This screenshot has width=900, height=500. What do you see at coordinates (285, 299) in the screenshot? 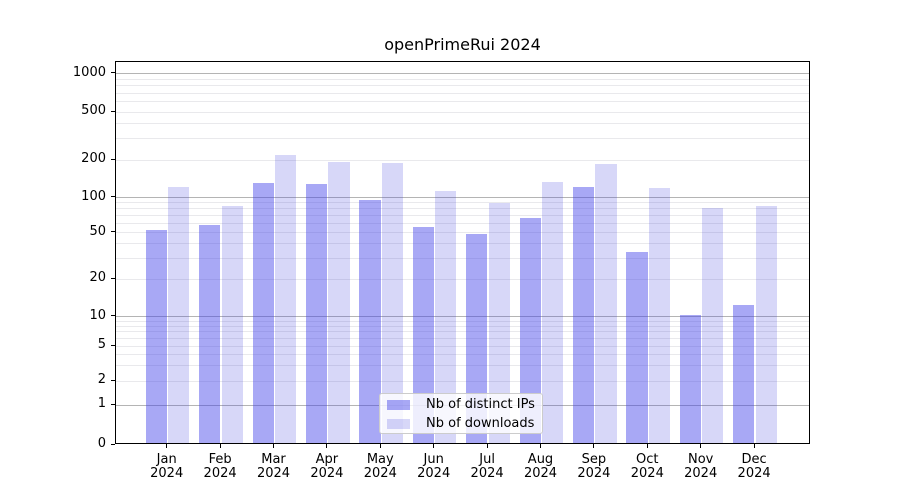
I see `bar-downloads-mar` at bounding box center [285, 299].